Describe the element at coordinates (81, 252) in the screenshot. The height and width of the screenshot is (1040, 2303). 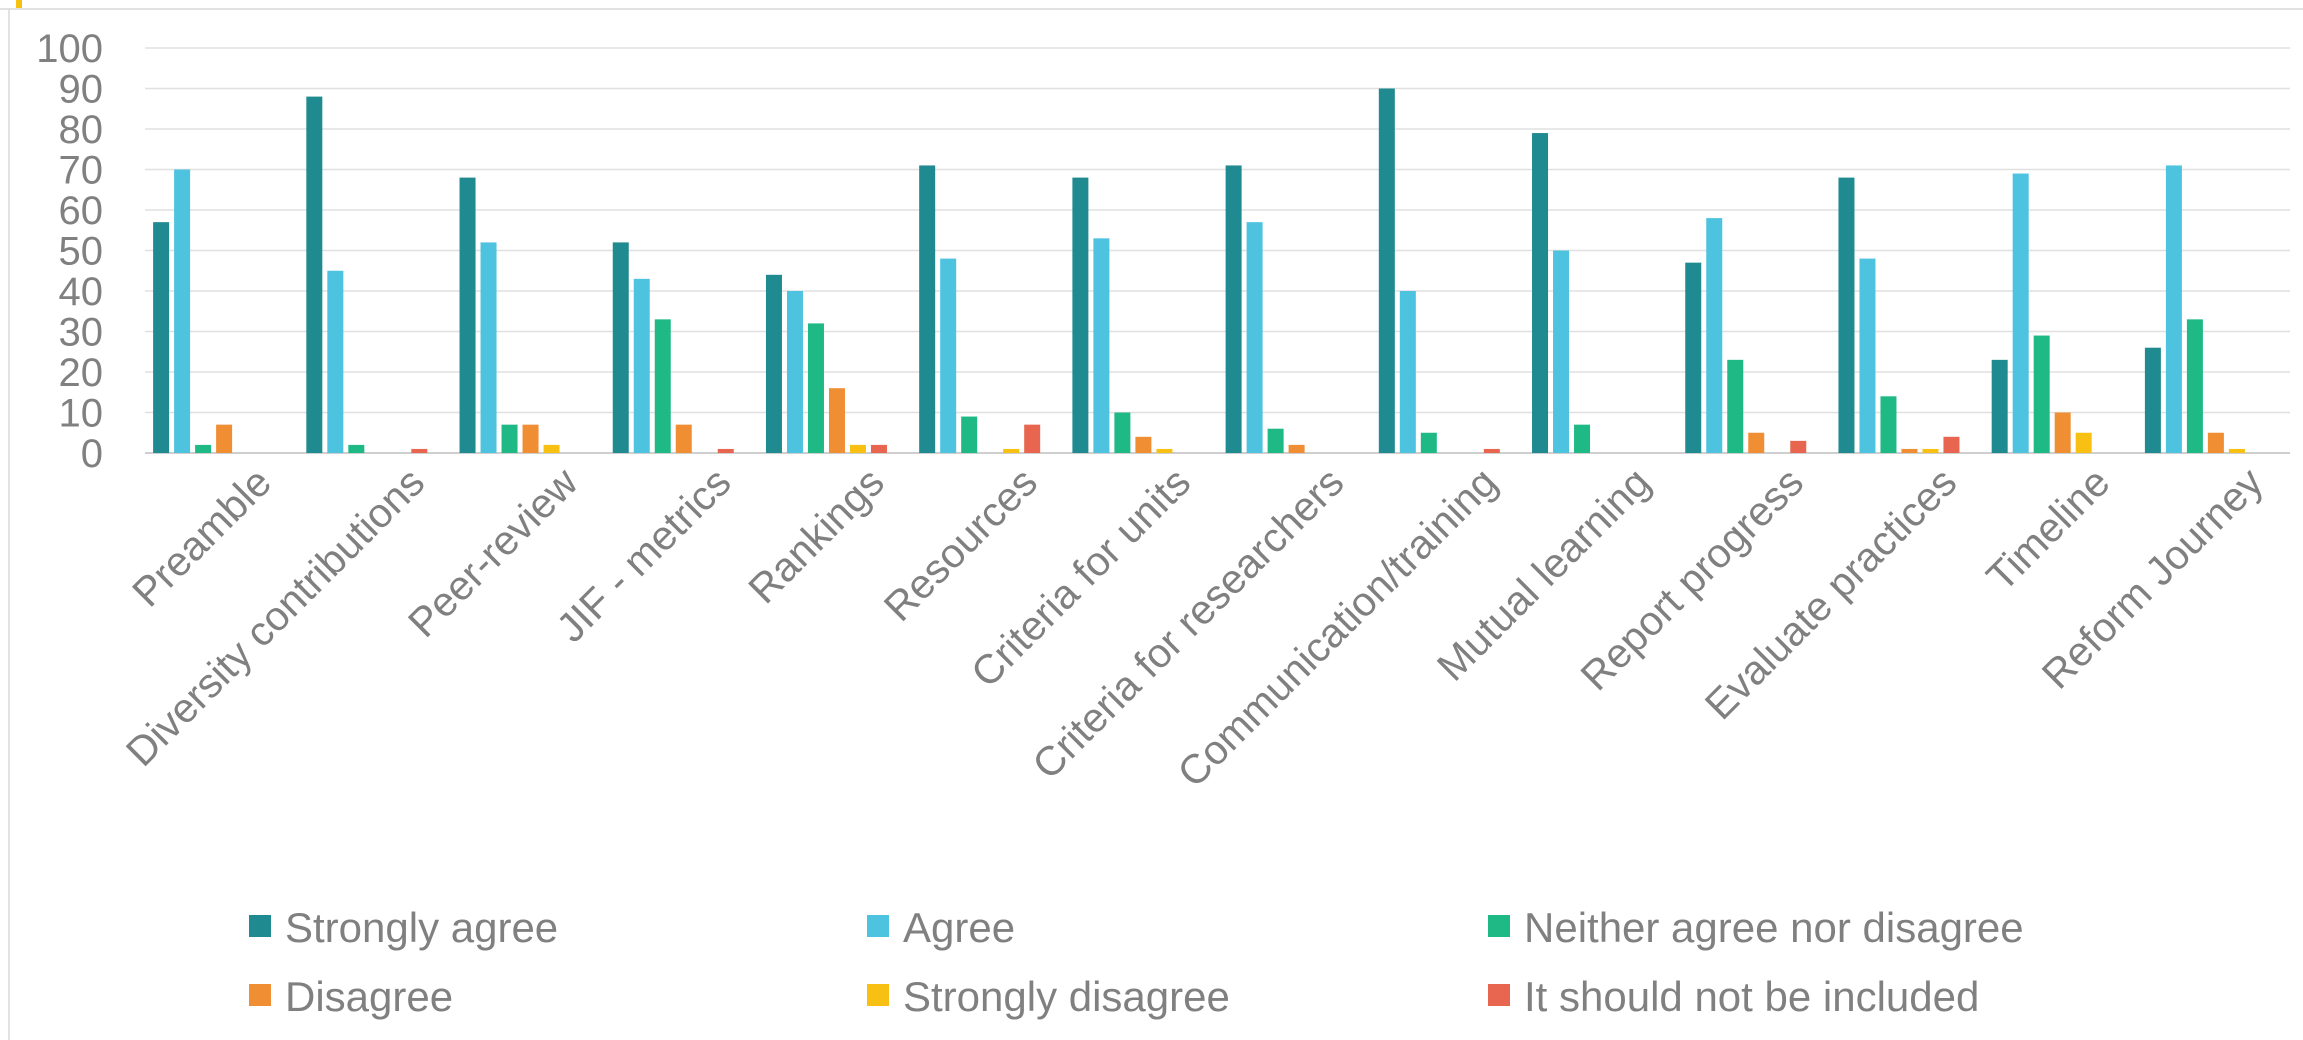
I see `y-tick-label: 50` at that location.